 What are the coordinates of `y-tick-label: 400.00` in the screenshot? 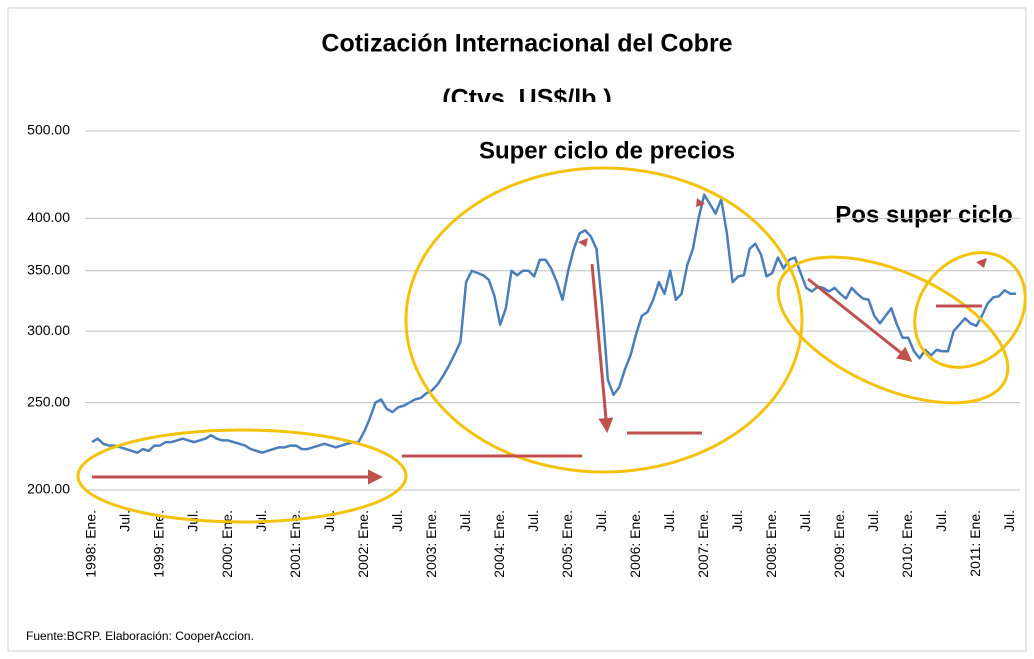 It's located at (48, 217).